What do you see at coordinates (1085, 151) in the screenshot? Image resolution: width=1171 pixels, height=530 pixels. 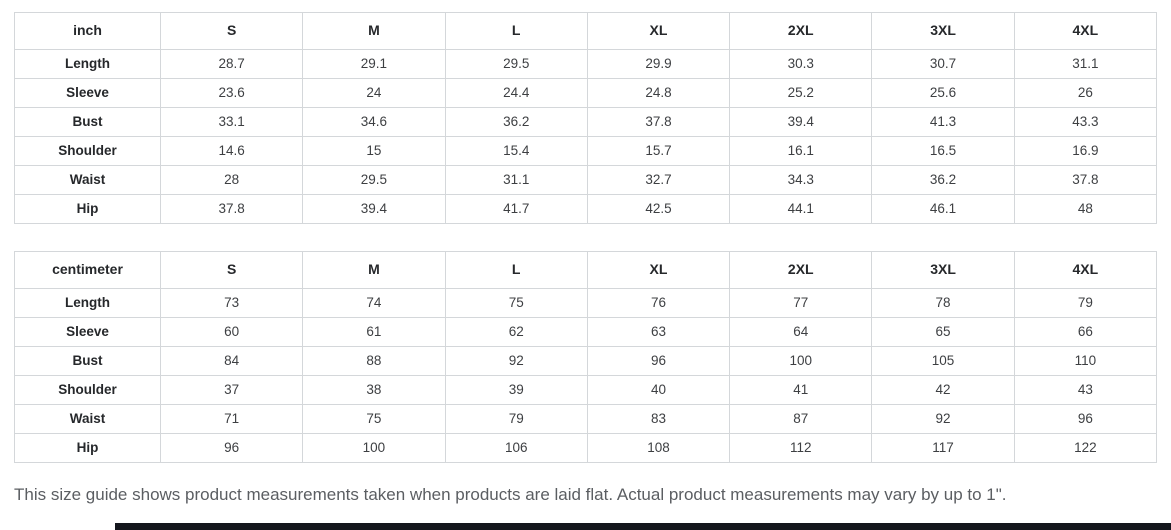 I see `measurement-value: 16.9` at bounding box center [1085, 151].